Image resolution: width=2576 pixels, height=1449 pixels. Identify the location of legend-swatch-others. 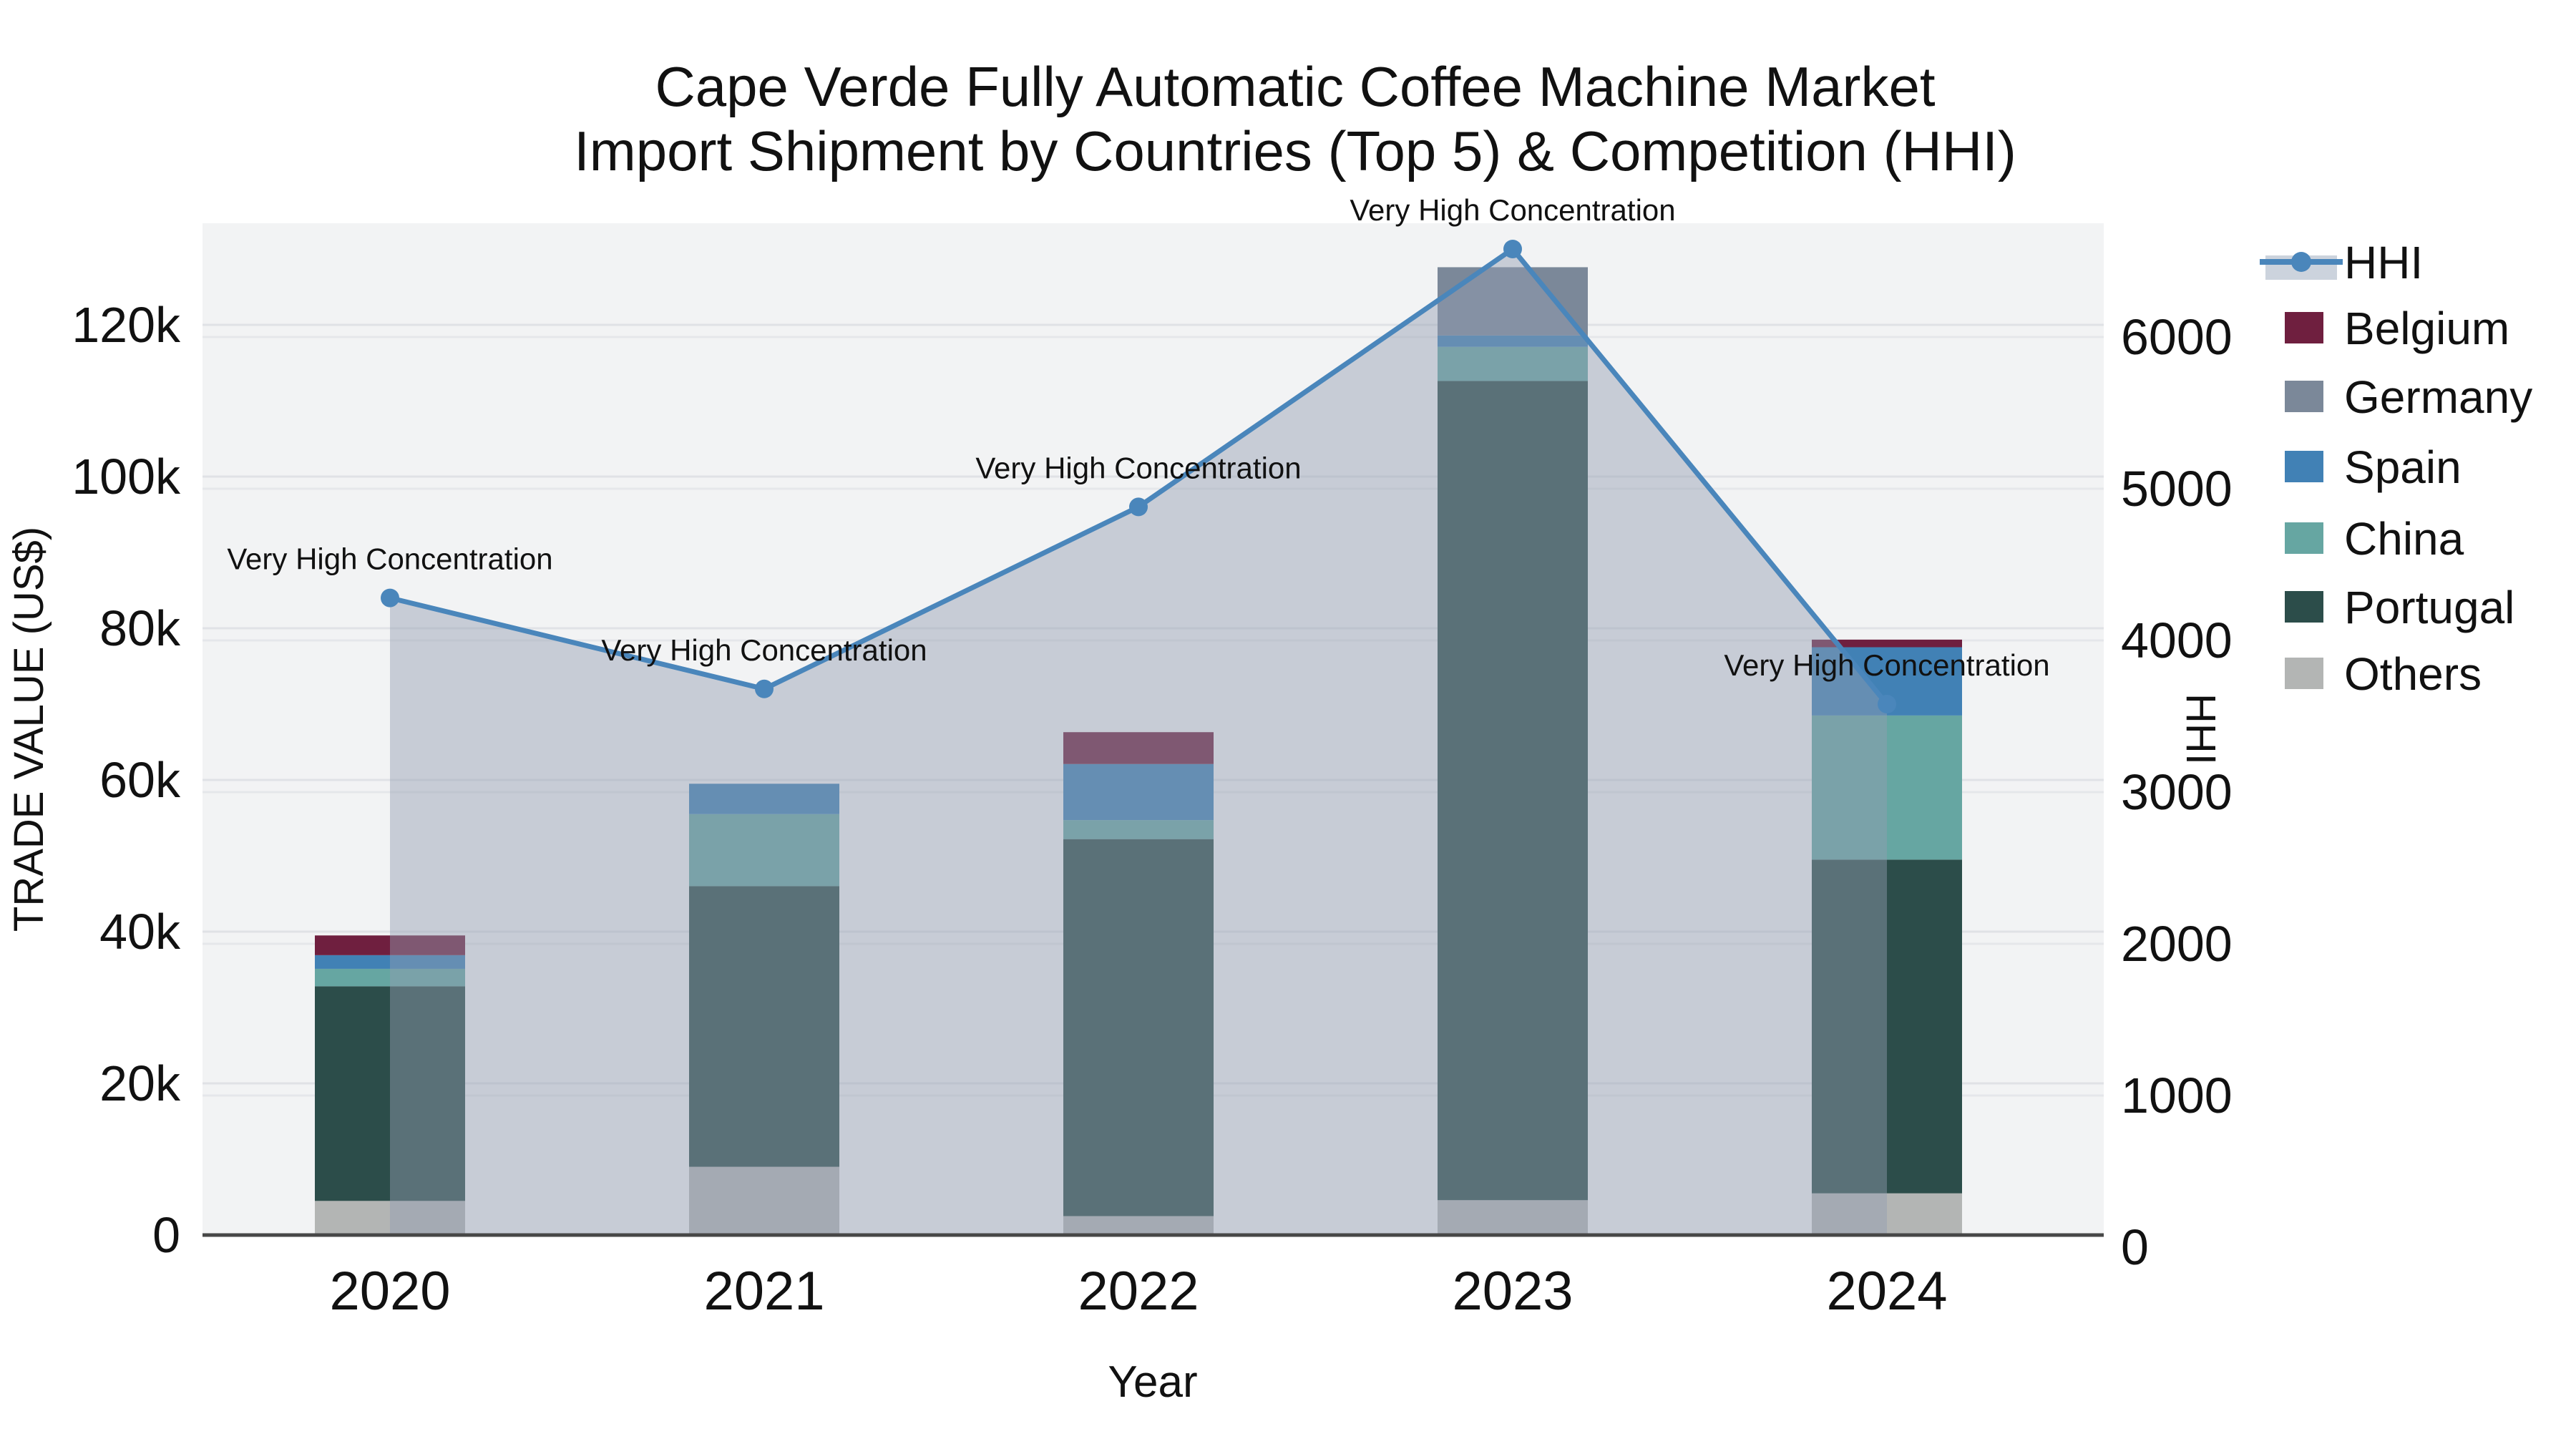
(2304, 673).